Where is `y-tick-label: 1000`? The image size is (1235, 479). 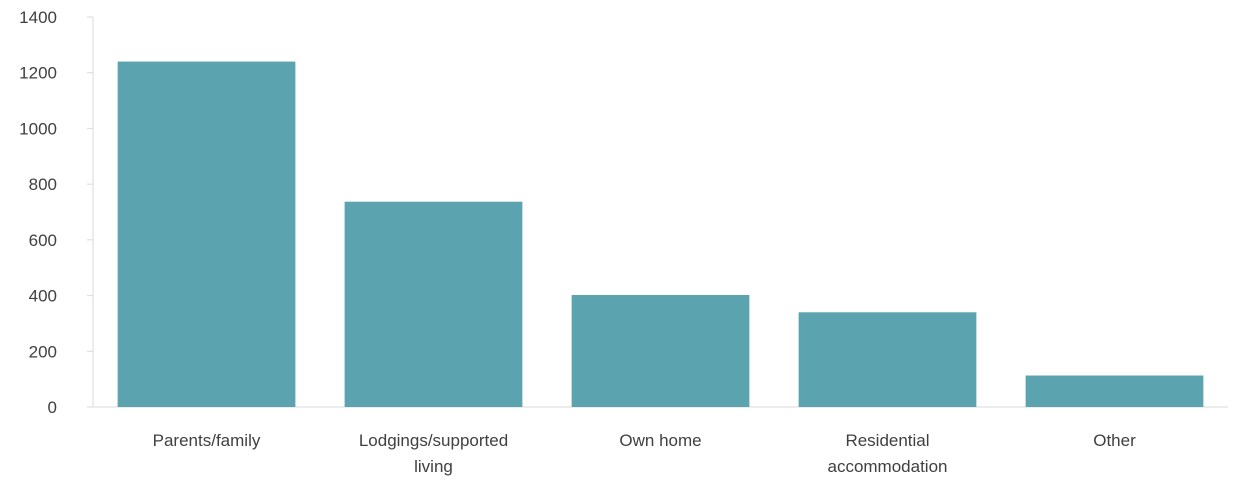
y-tick-label: 1000 is located at coordinates (38, 128).